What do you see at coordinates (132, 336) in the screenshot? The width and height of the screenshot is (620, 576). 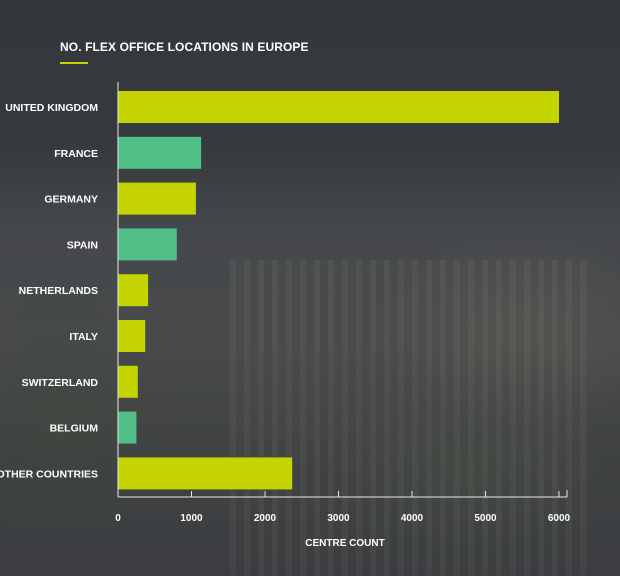 I see `bar-italy` at bounding box center [132, 336].